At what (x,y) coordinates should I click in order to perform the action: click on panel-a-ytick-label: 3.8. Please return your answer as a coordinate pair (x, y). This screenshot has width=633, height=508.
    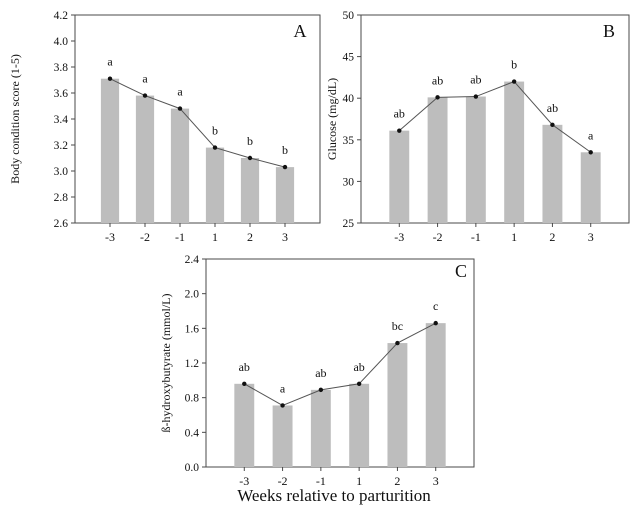
    Looking at the image, I should click on (61, 68).